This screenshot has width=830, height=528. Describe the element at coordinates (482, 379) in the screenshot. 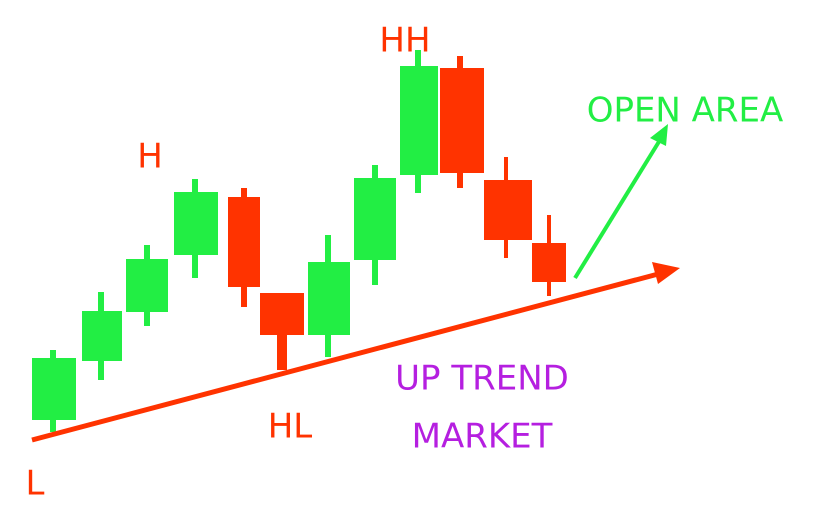

I see `label-trend: UP TREND` at that location.